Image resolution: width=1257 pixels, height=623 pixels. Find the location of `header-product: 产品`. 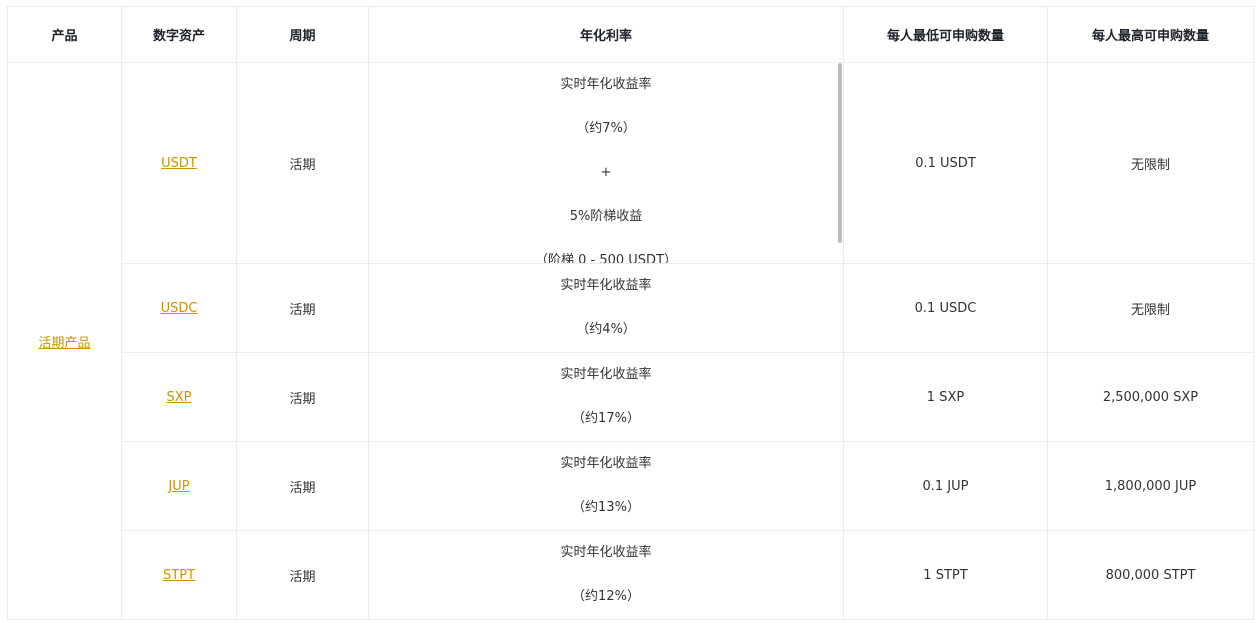

header-product: 产品 is located at coordinates (64, 34).